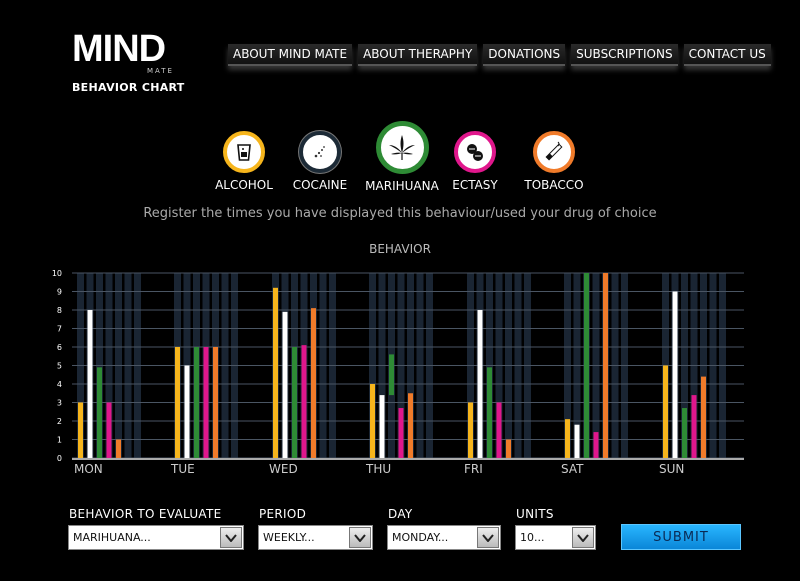 This screenshot has height=581, width=800. Describe the element at coordinates (244, 185) in the screenshot. I see `drug-label-alcohol: ALCOHOL` at that location.